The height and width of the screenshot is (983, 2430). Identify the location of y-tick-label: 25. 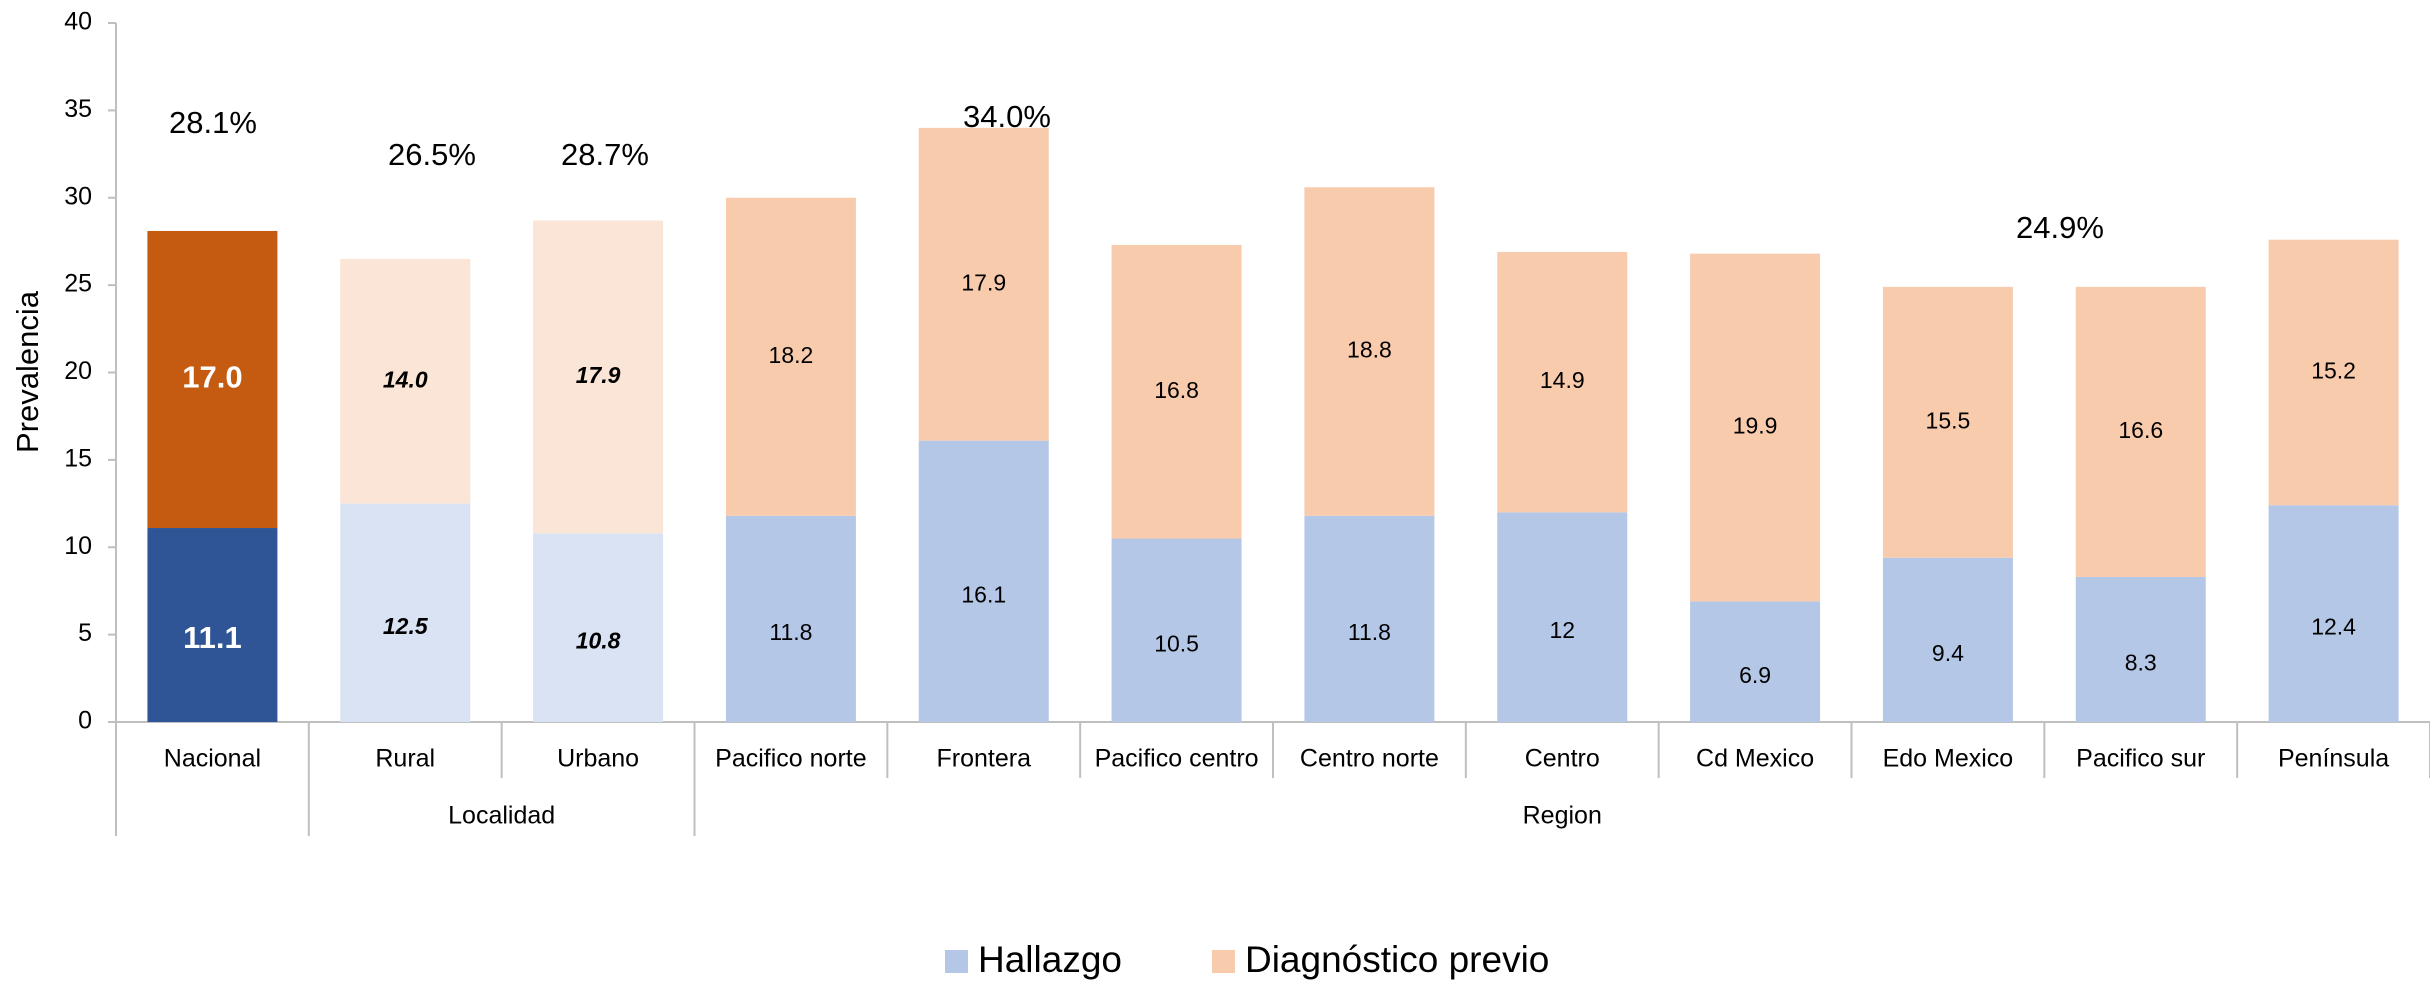
(78, 284).